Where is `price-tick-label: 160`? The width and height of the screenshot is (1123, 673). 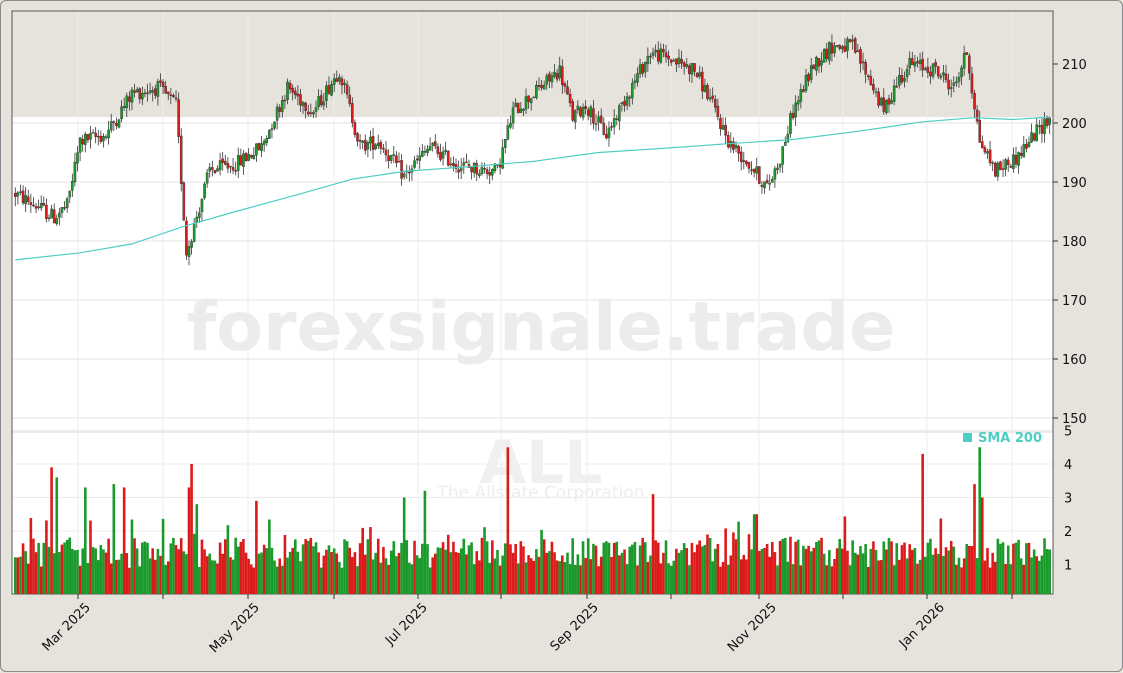
price-tick-label: 160 is located at coordinates (1074, 360).